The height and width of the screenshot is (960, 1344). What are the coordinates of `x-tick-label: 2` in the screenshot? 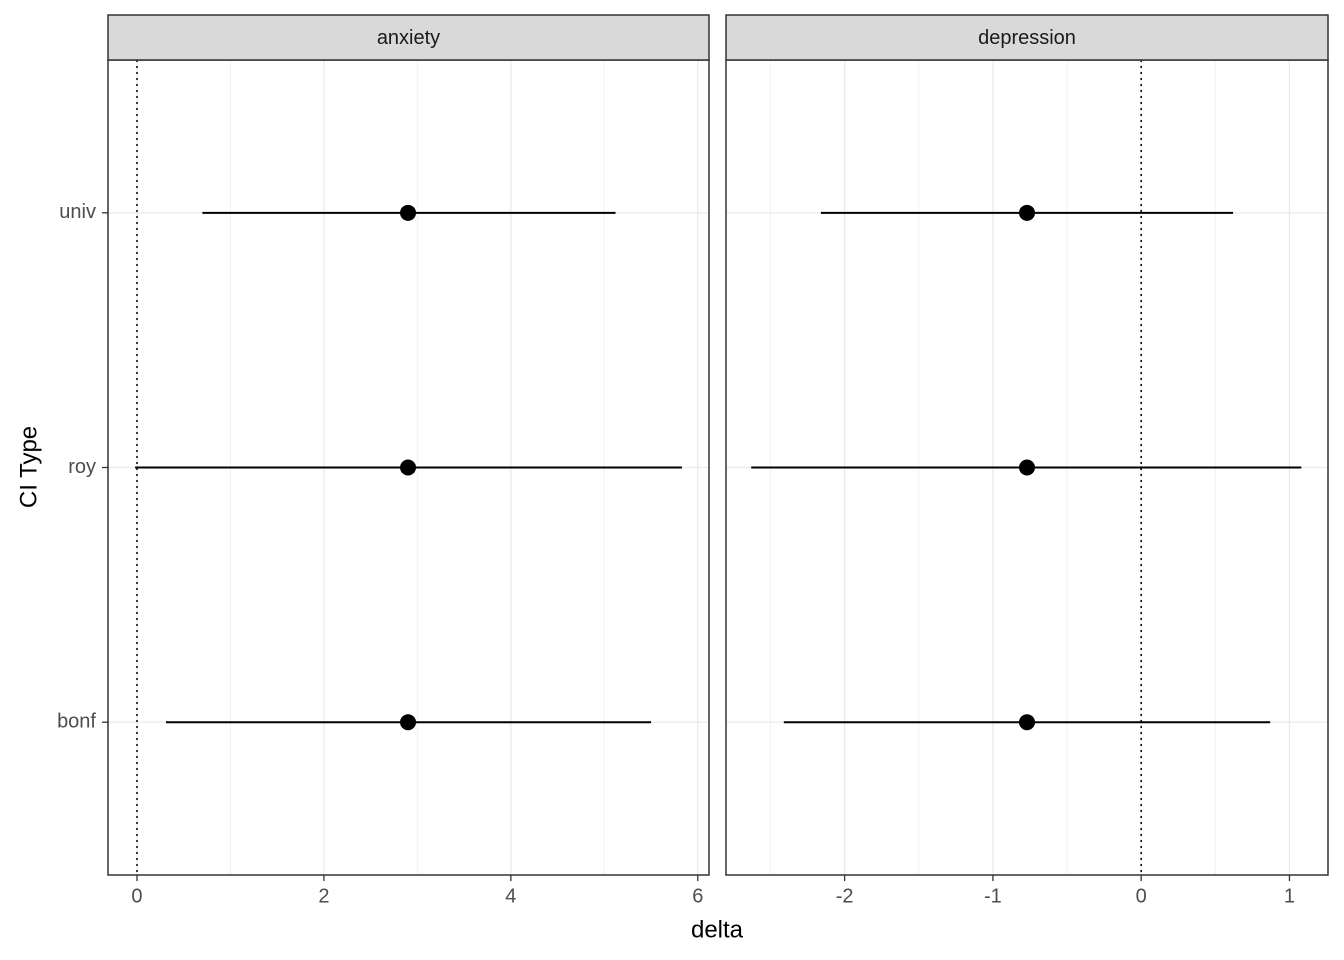 It's located at (323, 896).